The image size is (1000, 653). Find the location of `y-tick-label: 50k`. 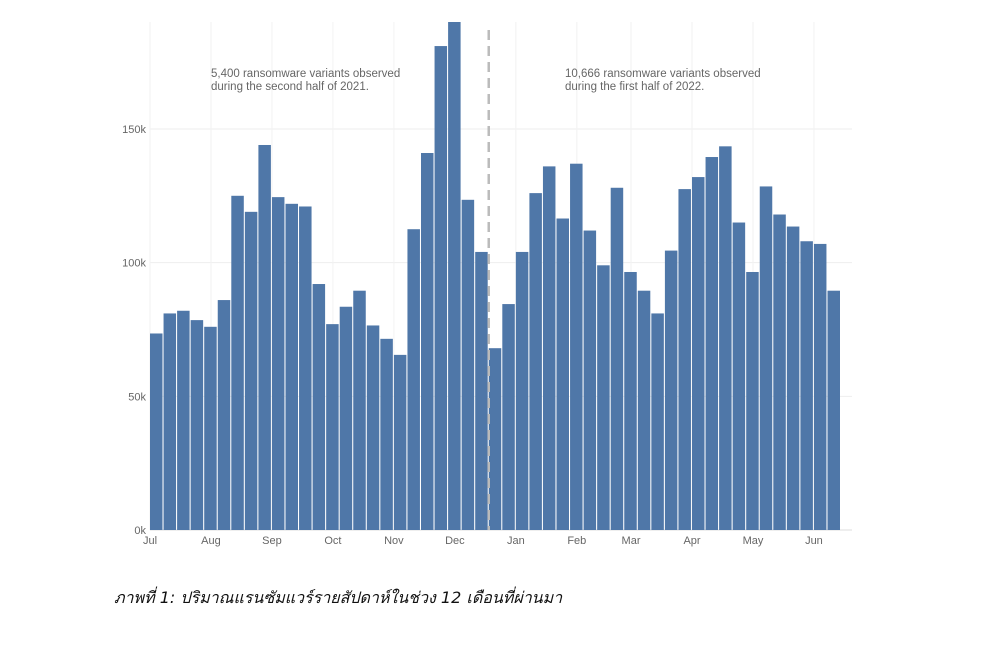

y-tick-label: 50k is located at coordinates (137, 397).